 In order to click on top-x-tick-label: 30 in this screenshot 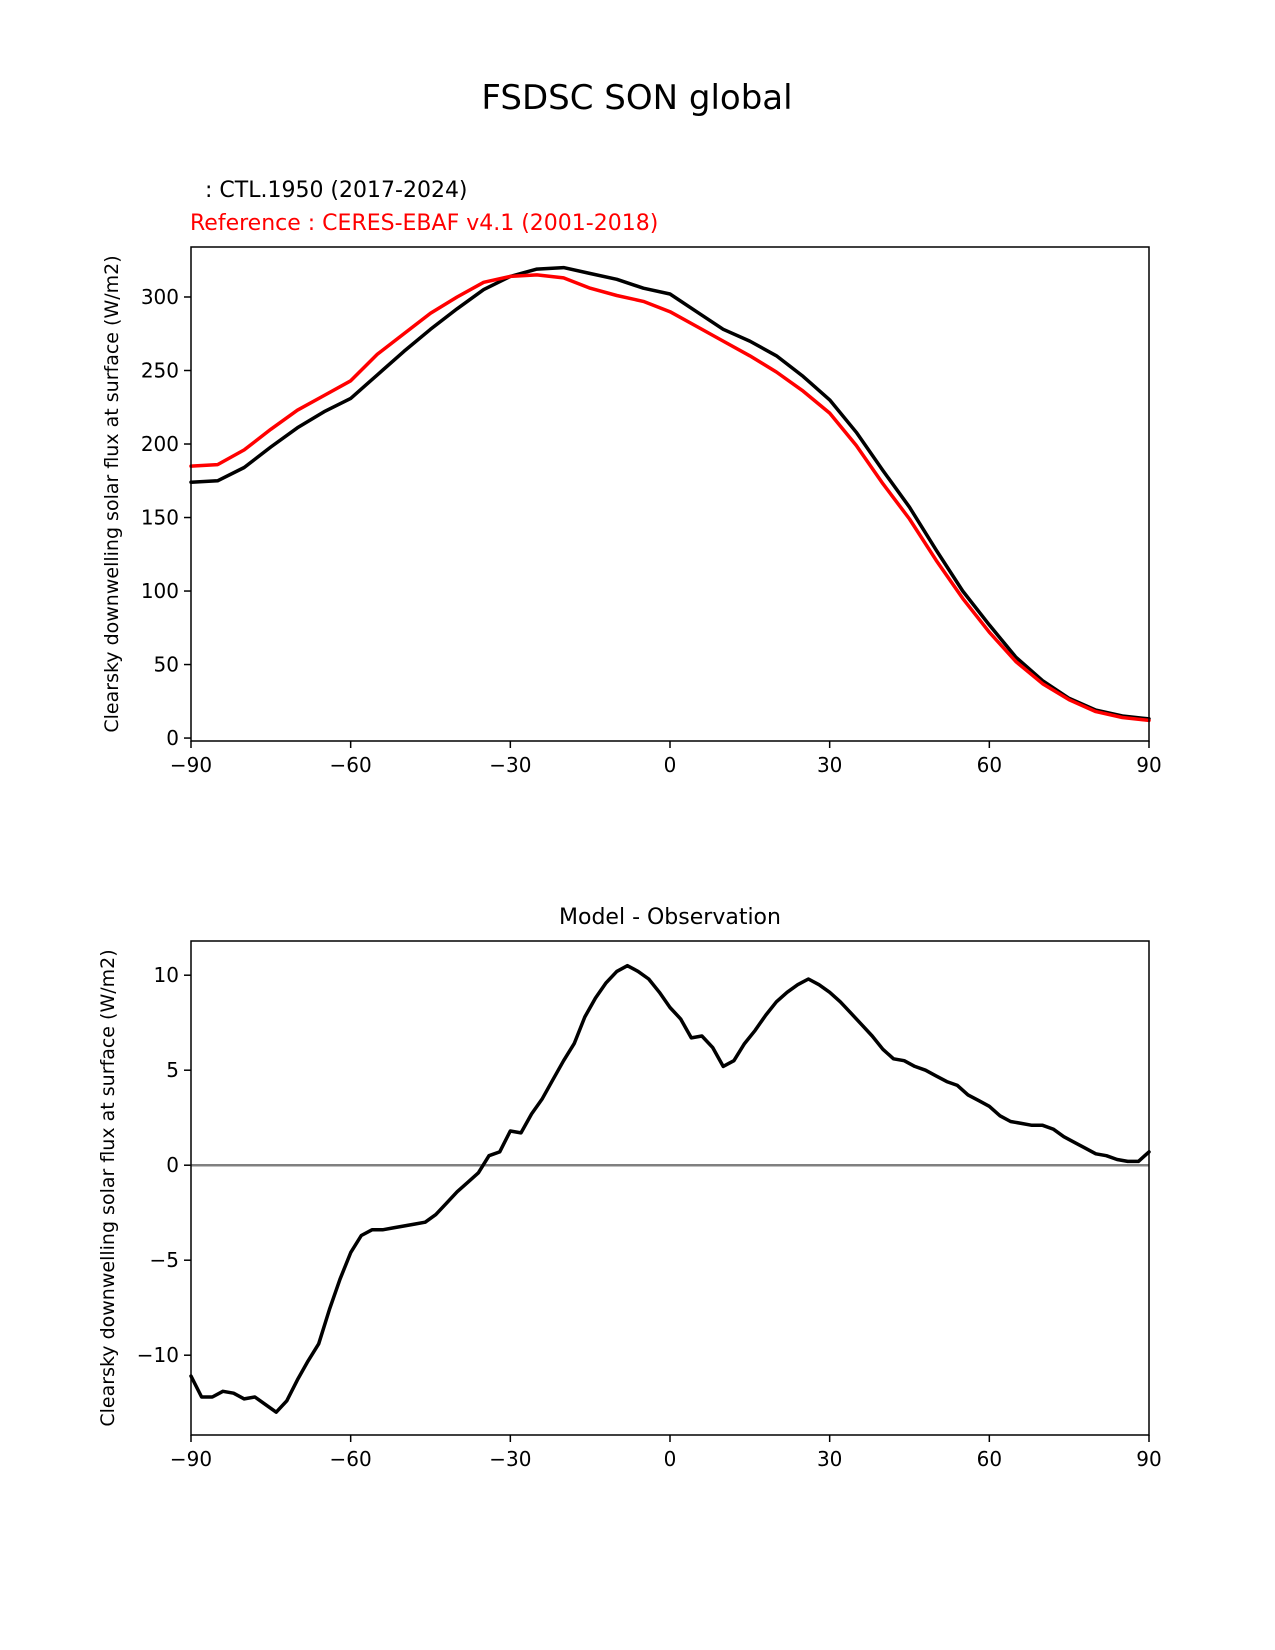, I will do `click(829, 765)`.